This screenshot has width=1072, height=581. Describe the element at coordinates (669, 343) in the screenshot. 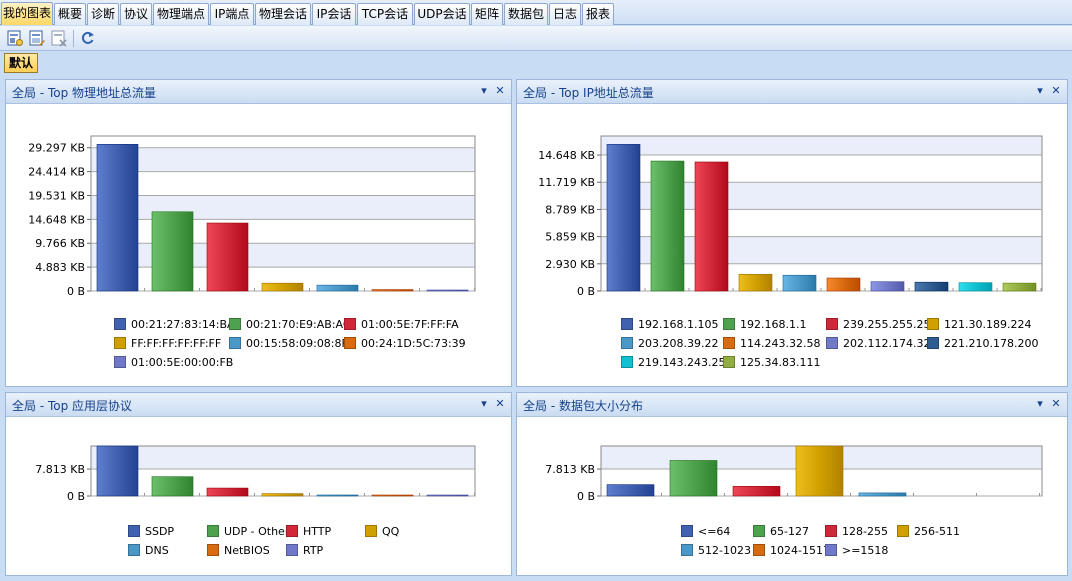

I see `legend-item: 203.208.39.22` at that location.